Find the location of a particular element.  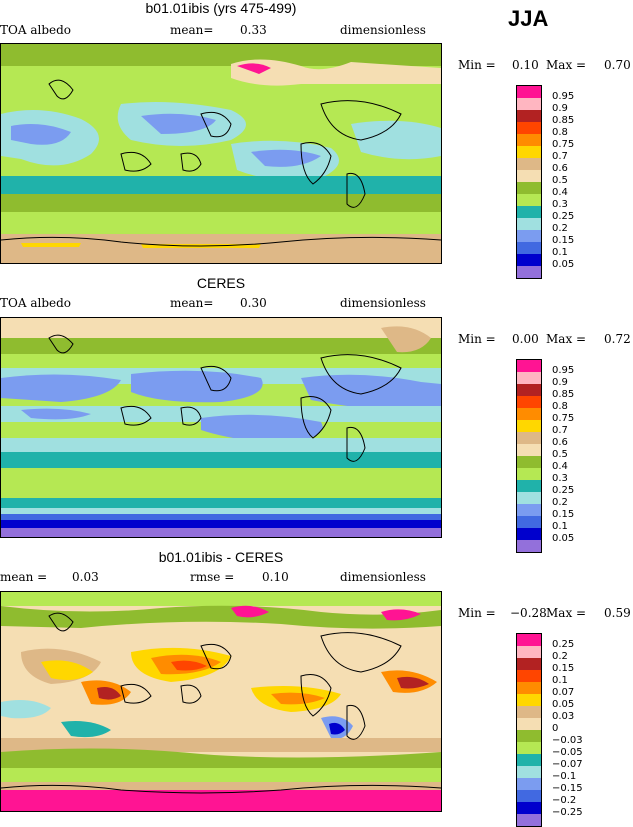

panel-3-level-4: 0.1 is located at coordinates (560, 680).